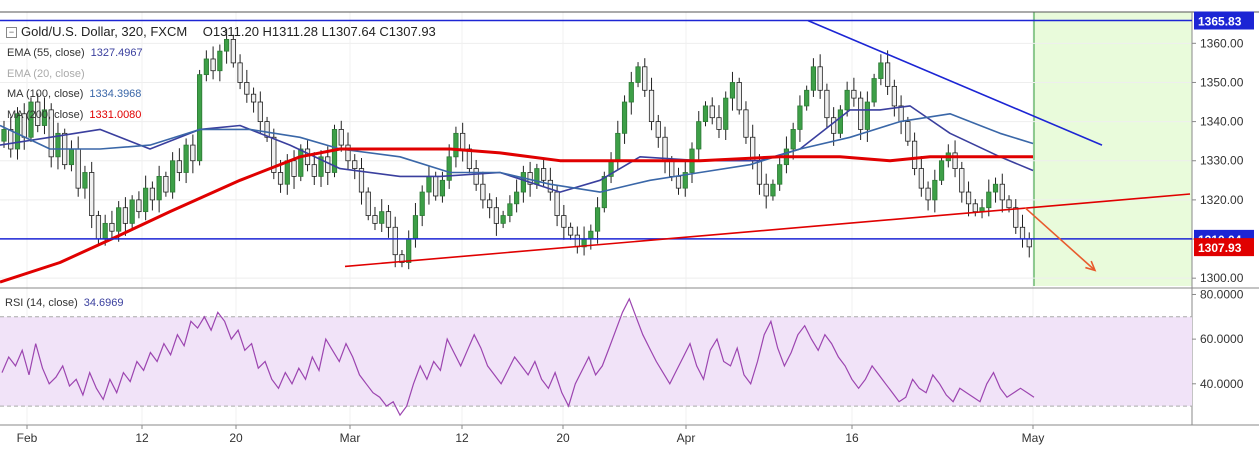 Image resolution: width=1259 pixels, height=454 pixels. Describe the element at coordinates (1222, 122) in the screenshot. I see `price-tick-label: 1340.00` at that location.